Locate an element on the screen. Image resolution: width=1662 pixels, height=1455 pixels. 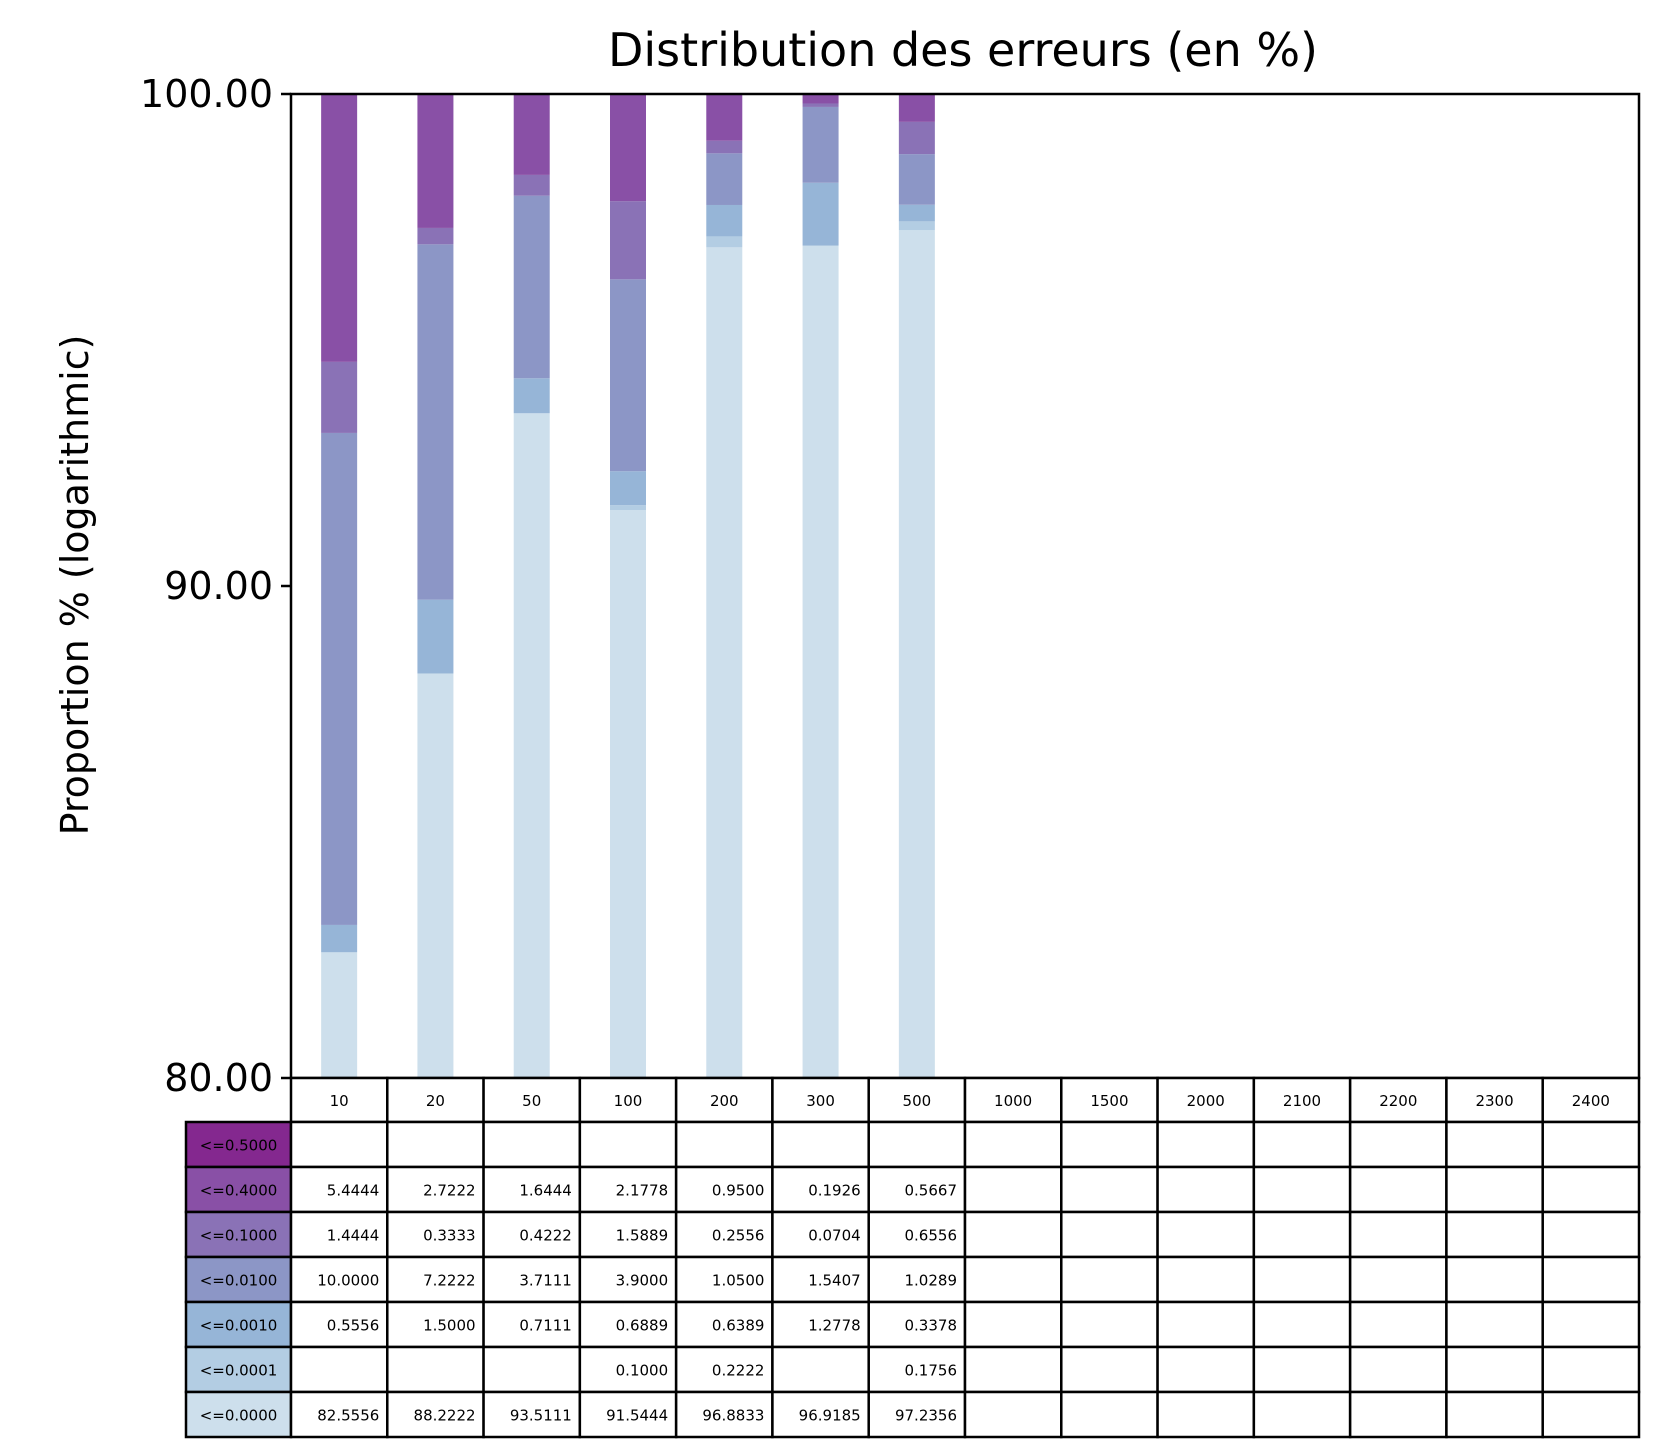
bar-segment-20-s4 is located at coordinates (435, 236).